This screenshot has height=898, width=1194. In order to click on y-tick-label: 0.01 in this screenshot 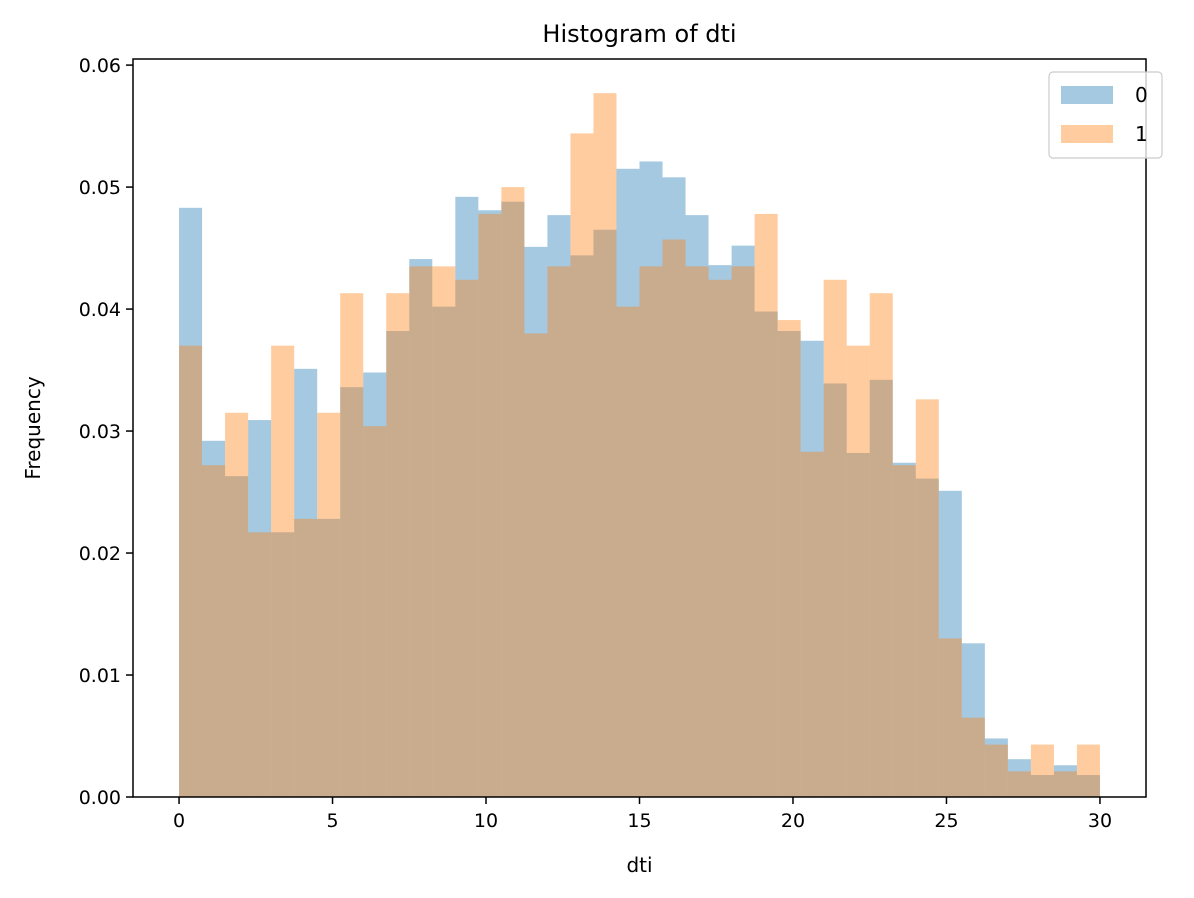, I will do `click(100, 676)`.